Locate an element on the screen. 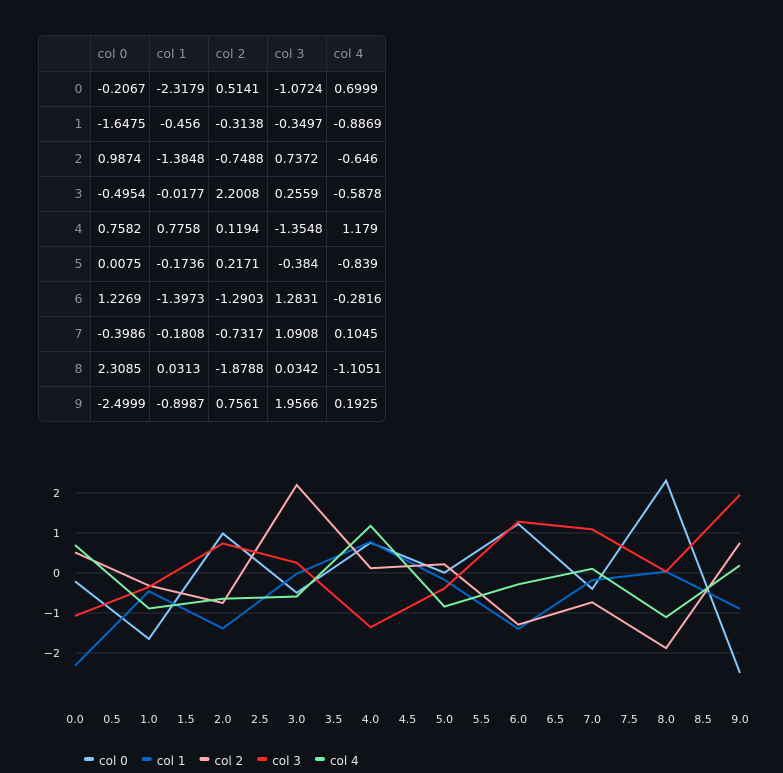  x-tick-label: 1.5 is located at coordinates (186, 719).